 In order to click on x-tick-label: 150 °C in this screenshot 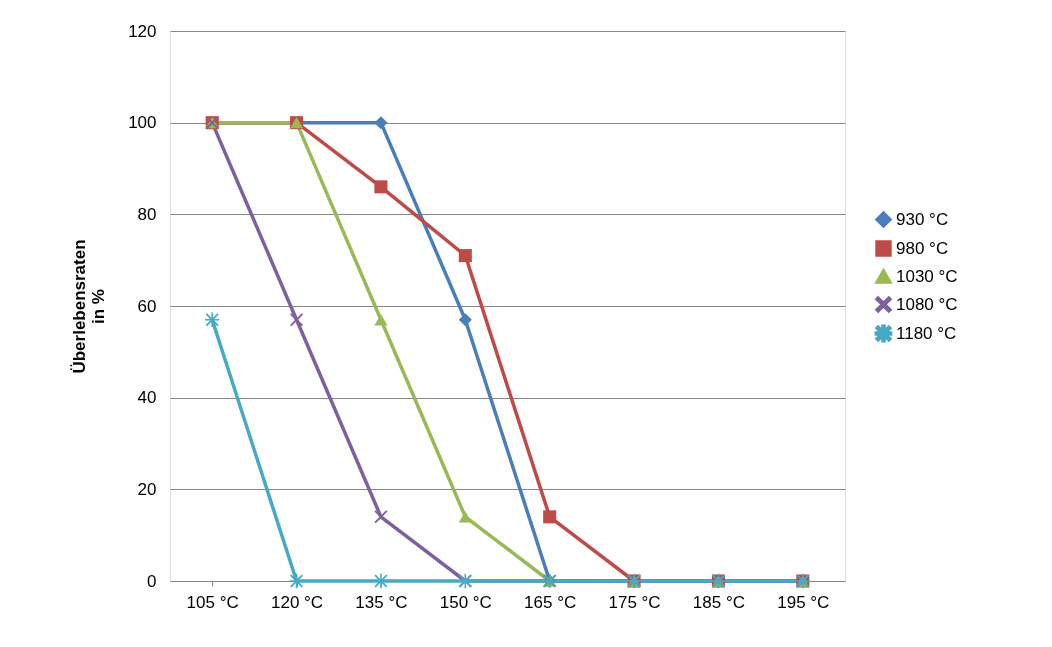, I will do `click(465, 602)`.